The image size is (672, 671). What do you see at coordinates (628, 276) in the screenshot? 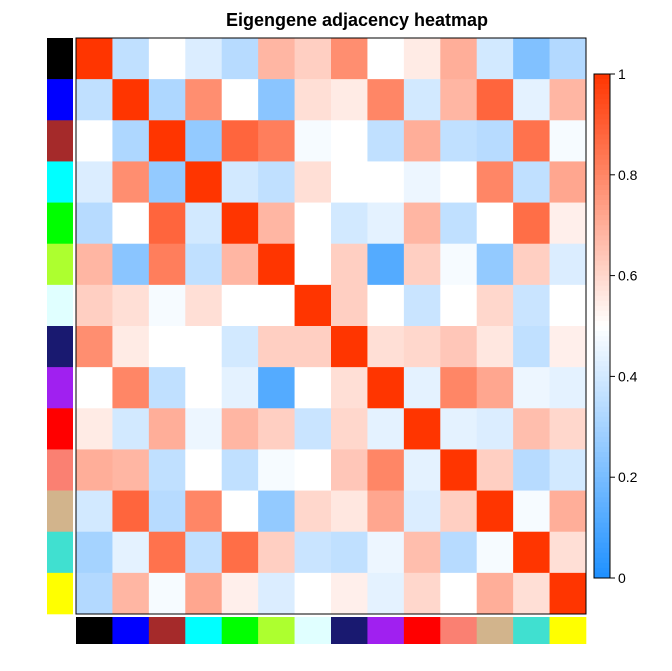
I see `colorbar-tick-label: 0.6` at bounding box center [628, 276].